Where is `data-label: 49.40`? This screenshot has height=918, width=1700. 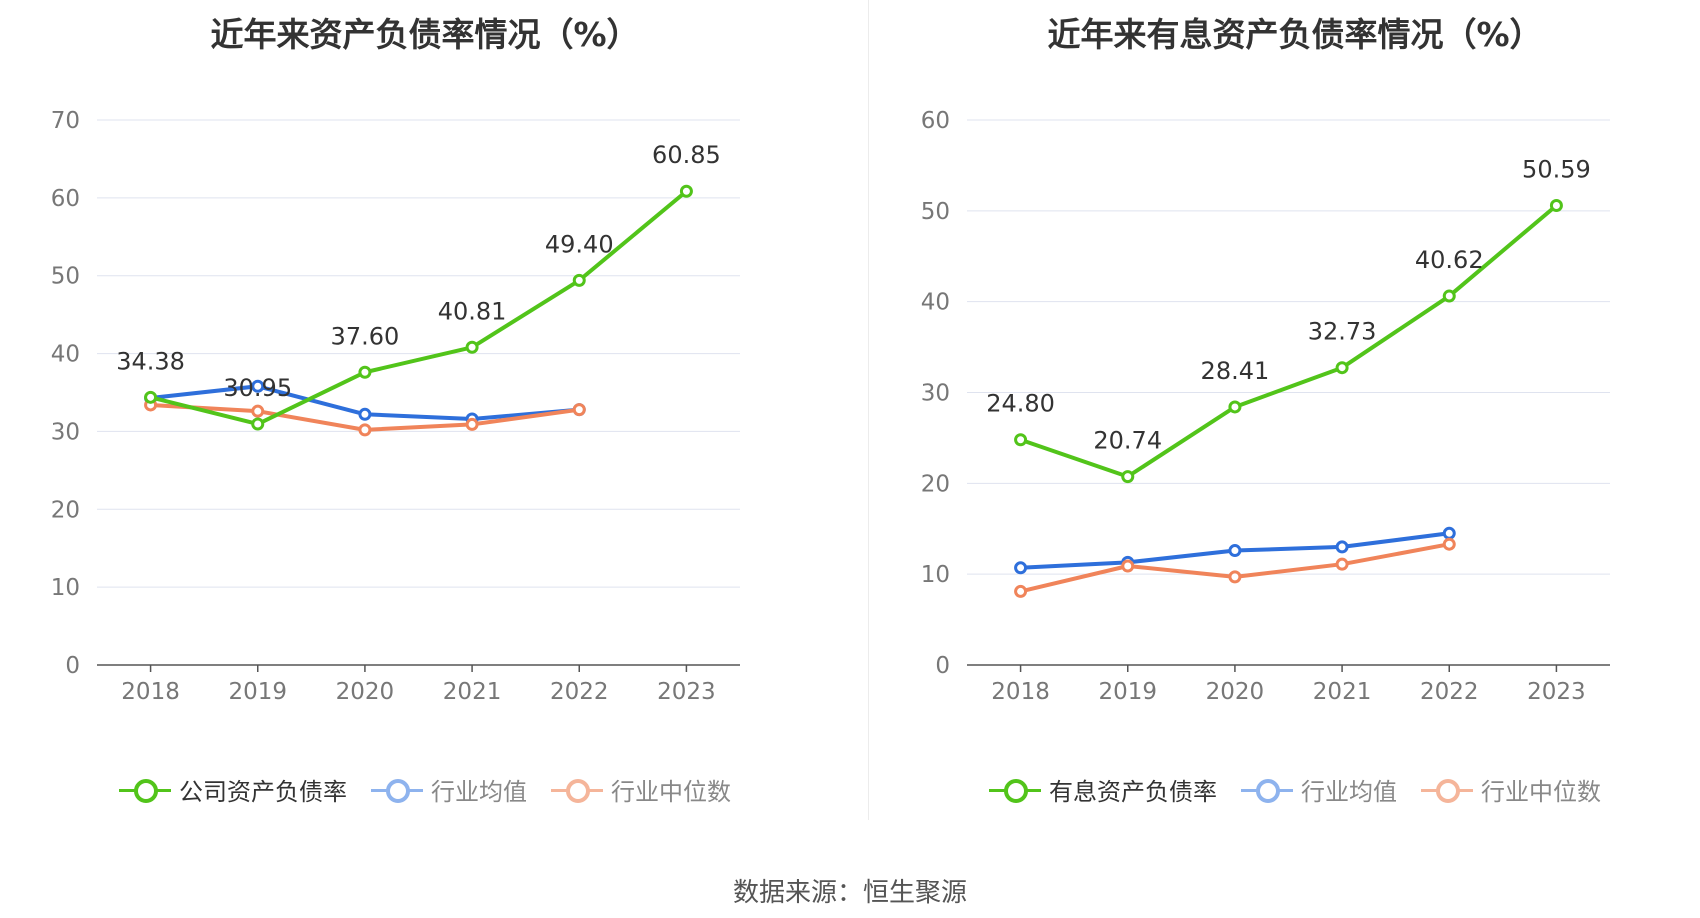
data-label: 49.40 is located at coordinates (579, 244).